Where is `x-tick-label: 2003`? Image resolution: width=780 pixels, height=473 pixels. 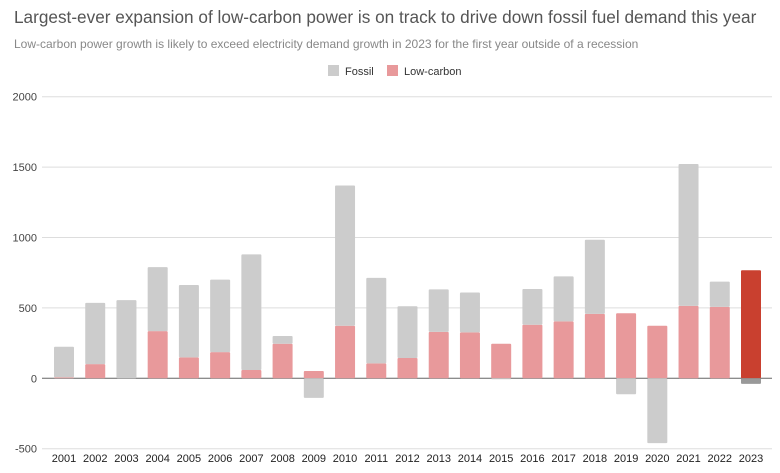
x-tick-label: 2003 is located at coordinates (126, 459).